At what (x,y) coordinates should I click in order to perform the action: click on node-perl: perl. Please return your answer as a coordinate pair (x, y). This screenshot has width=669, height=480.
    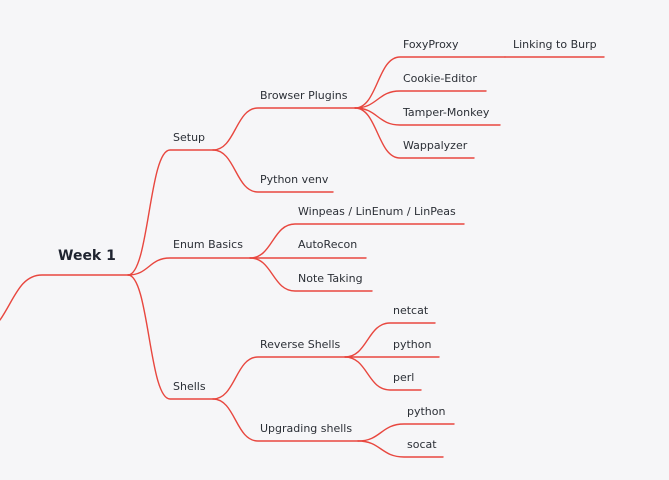
    Looking at the image, I should click on (404, 377).